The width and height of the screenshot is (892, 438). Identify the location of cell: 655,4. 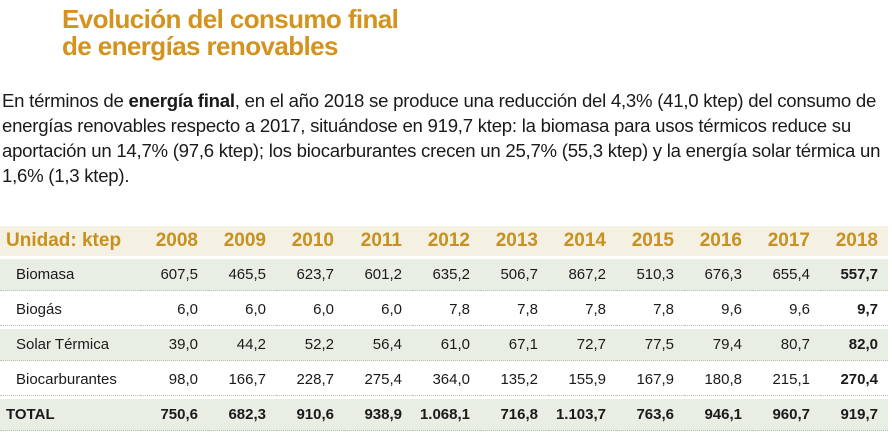
(786, 275).